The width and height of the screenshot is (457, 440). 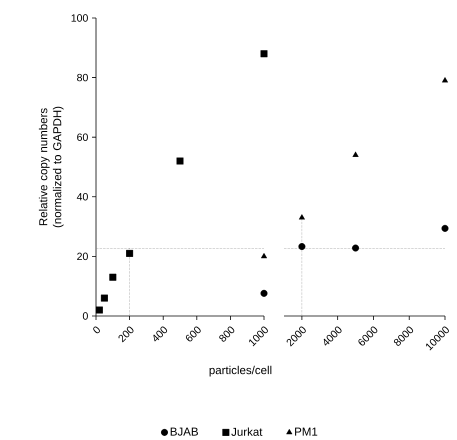 What do you see at coordinates (96, 330) in the screenshot?
I see `x-tick-label: 0` at bounding box center [96, 330].